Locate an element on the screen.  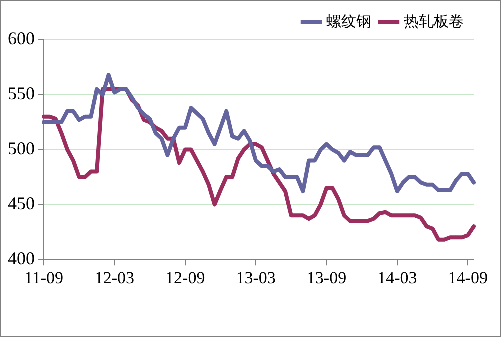
y-tick-label: 400 is located at coordinates (21, 258).